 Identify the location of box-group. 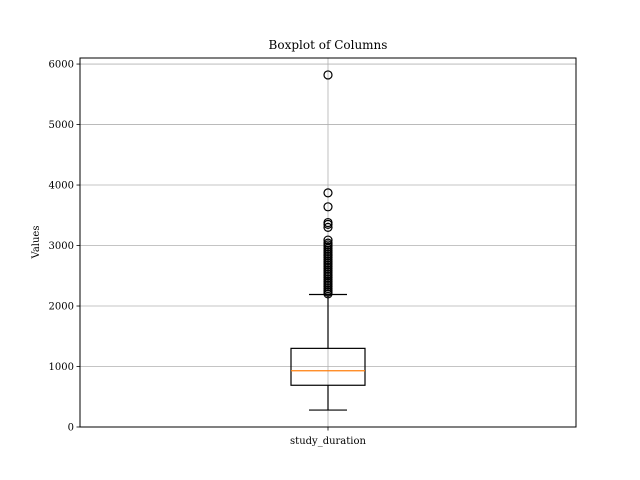
(328, 240).